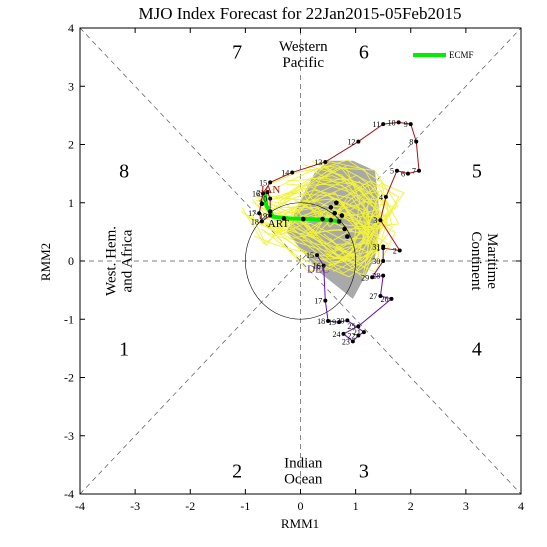 Image resolution: width=547 pixels, height=547 pixels. What do you see at coordinates (392, 171) in the screenshot?
I see `track-point-label: 5` at bounding box center [392, 171].